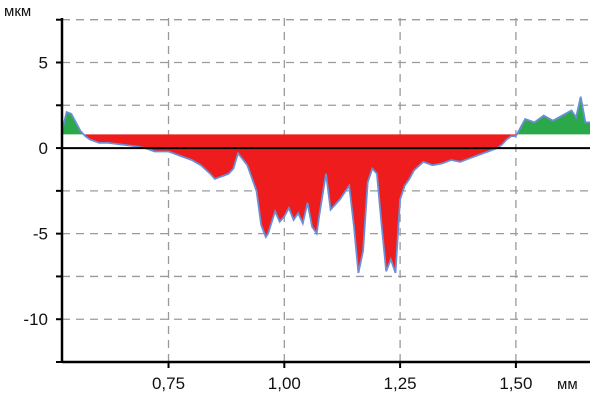 This screenshot has width=595, height=398. What do you see at coordinates (567, 384) in the screenshot?
I see `x-axis-unit: мм` at bounding box center [567, 384].